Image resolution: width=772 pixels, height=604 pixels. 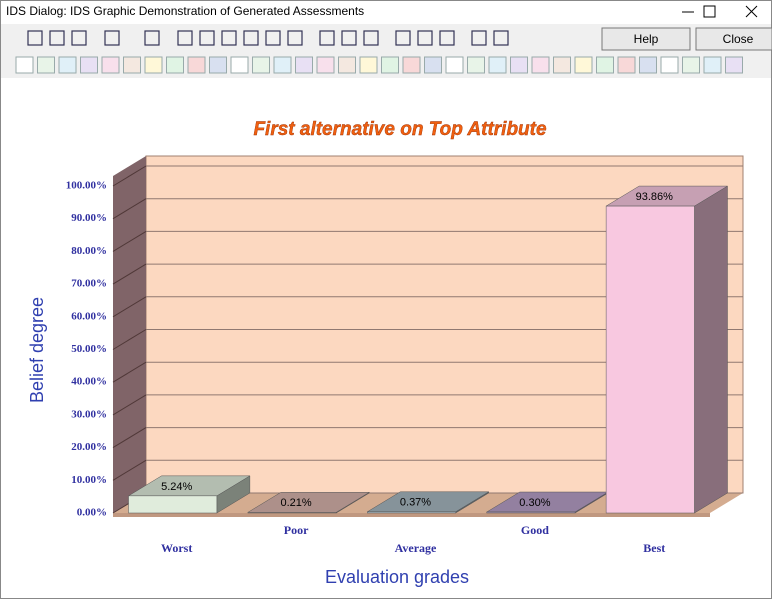 I want to click on y-tick-label: 10.00%, so click(x=89, y=480).